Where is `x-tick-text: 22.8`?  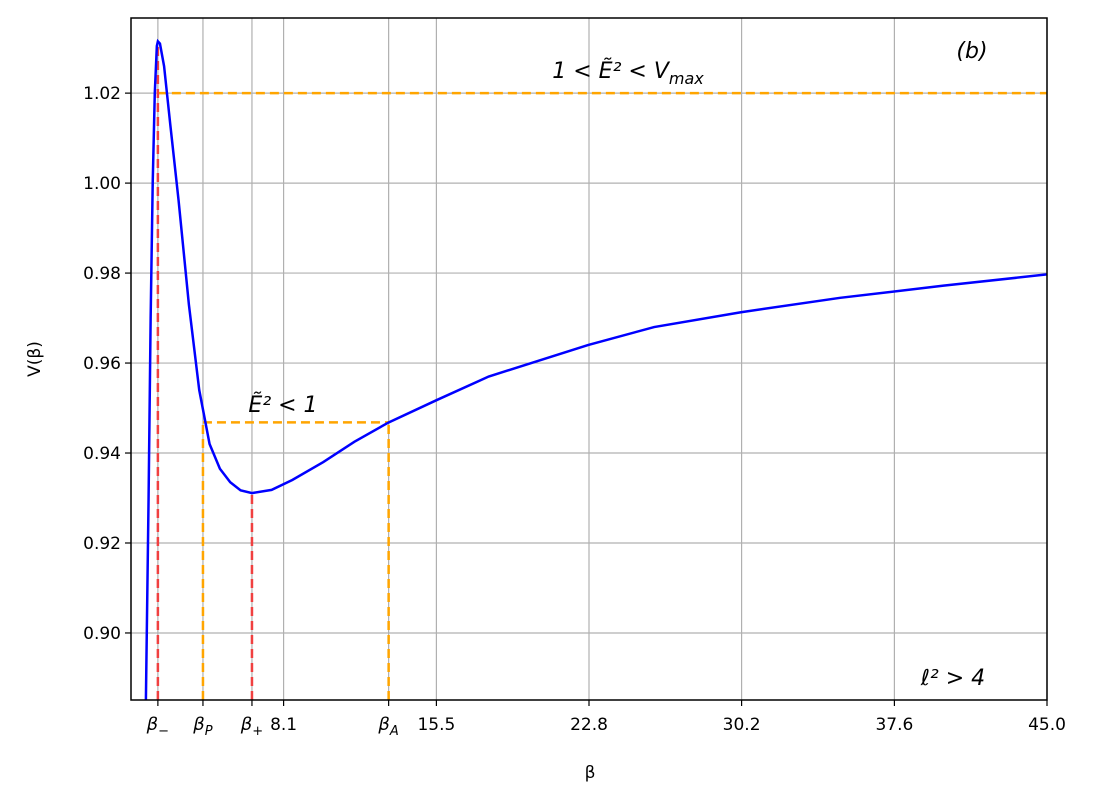 x-tick-text: 22.8 is located at coordinates (589, 725).